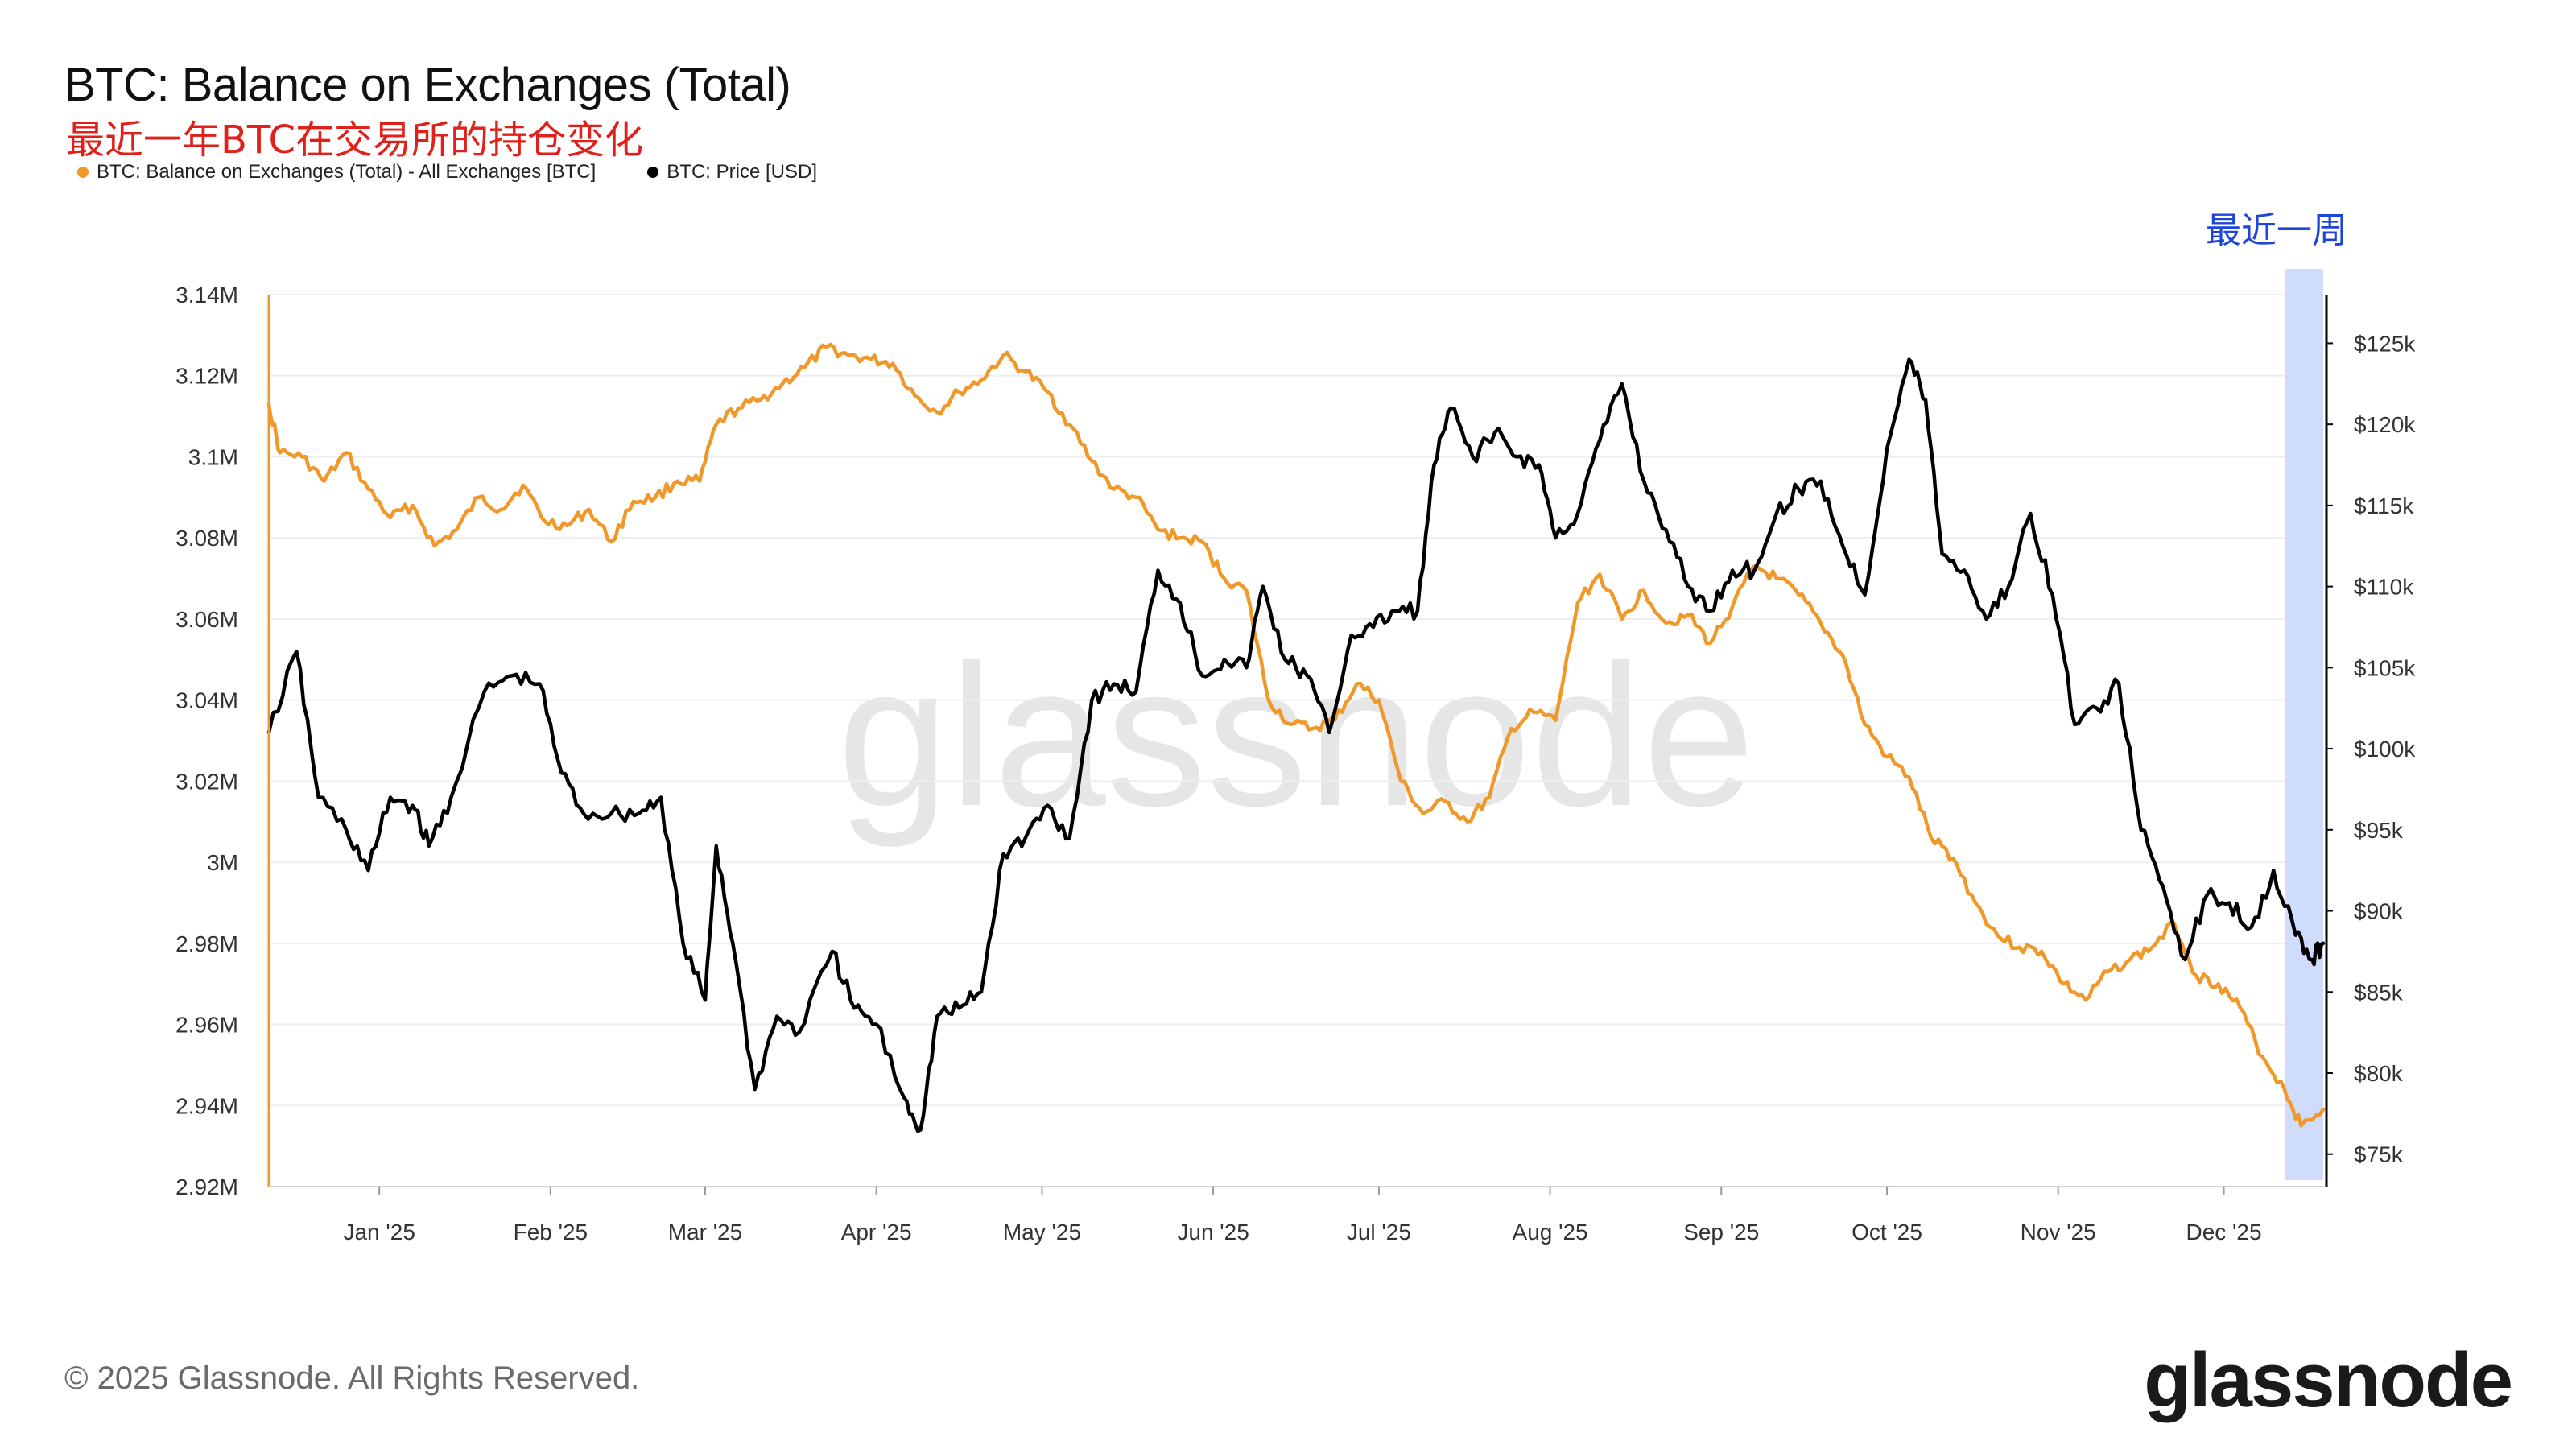  I want to click on right-axis-tick-label: $80k, so click(2379, 1073).